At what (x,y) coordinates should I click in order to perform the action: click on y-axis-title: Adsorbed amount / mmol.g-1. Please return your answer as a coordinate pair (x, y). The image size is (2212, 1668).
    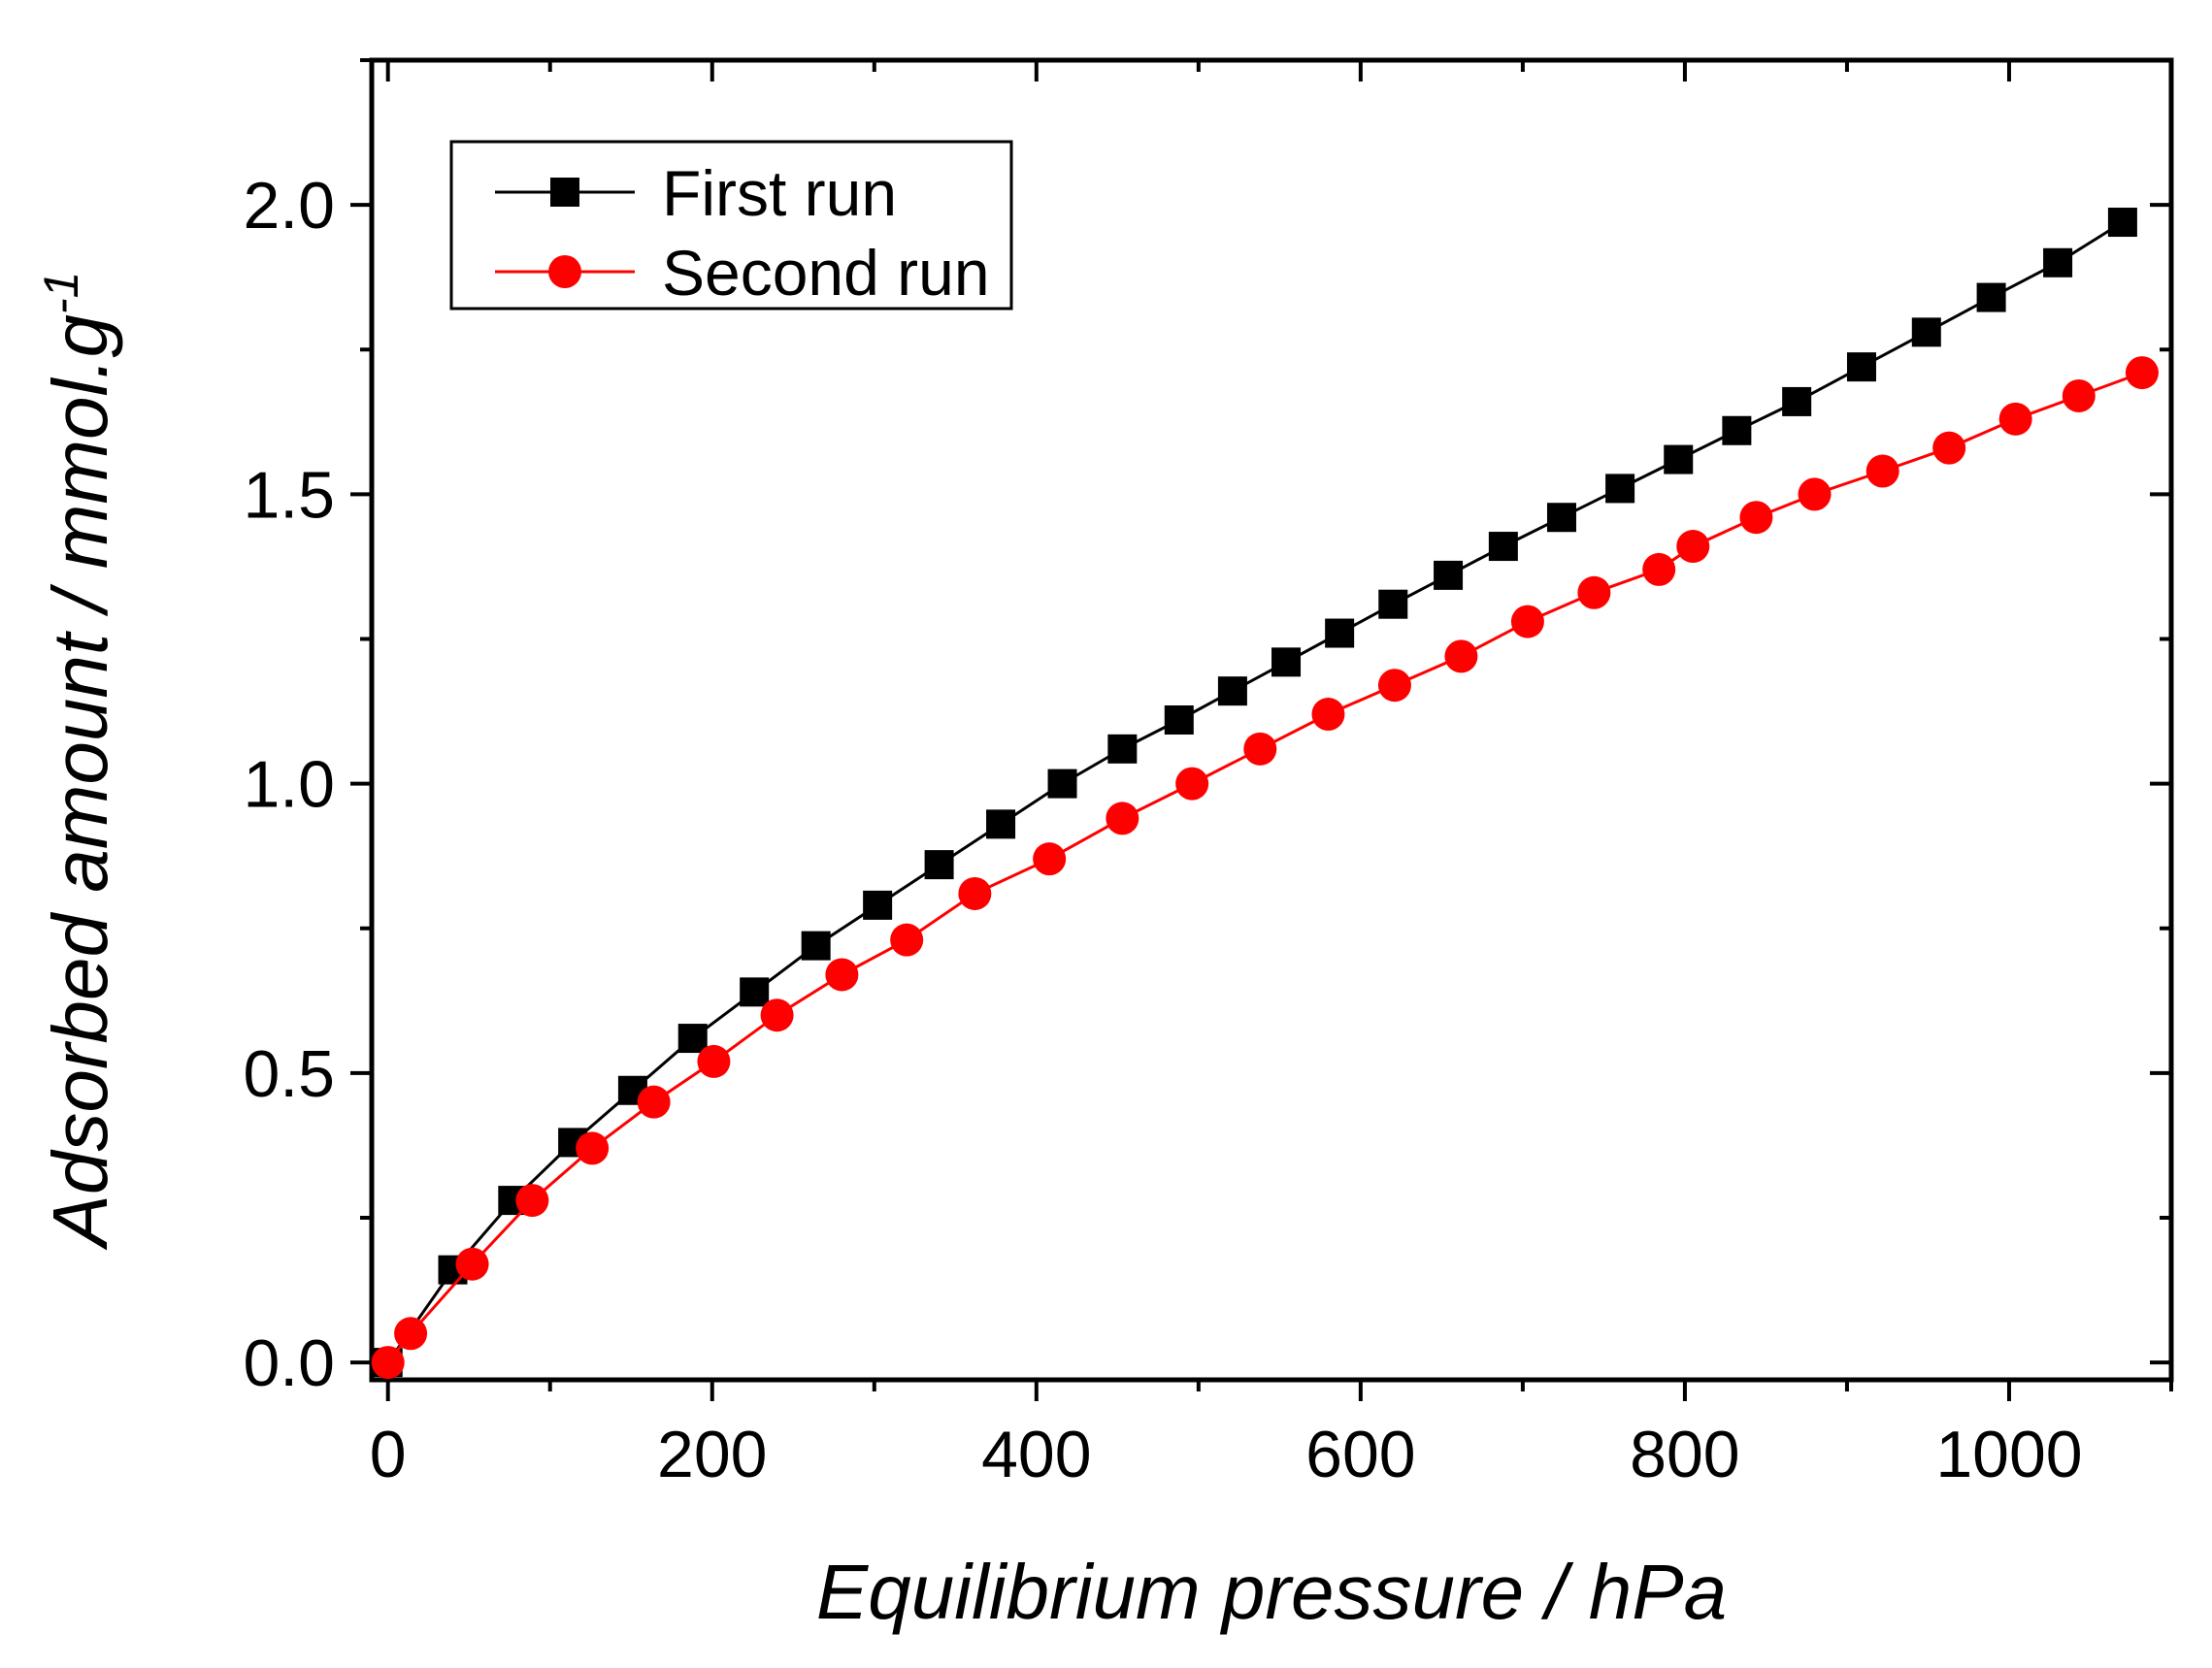
    Looking at the image, I should click on (78, 761).